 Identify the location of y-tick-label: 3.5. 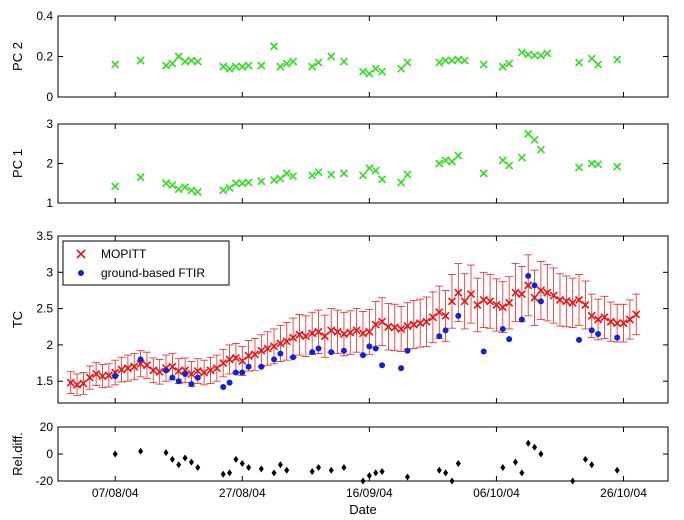
(44, 236).